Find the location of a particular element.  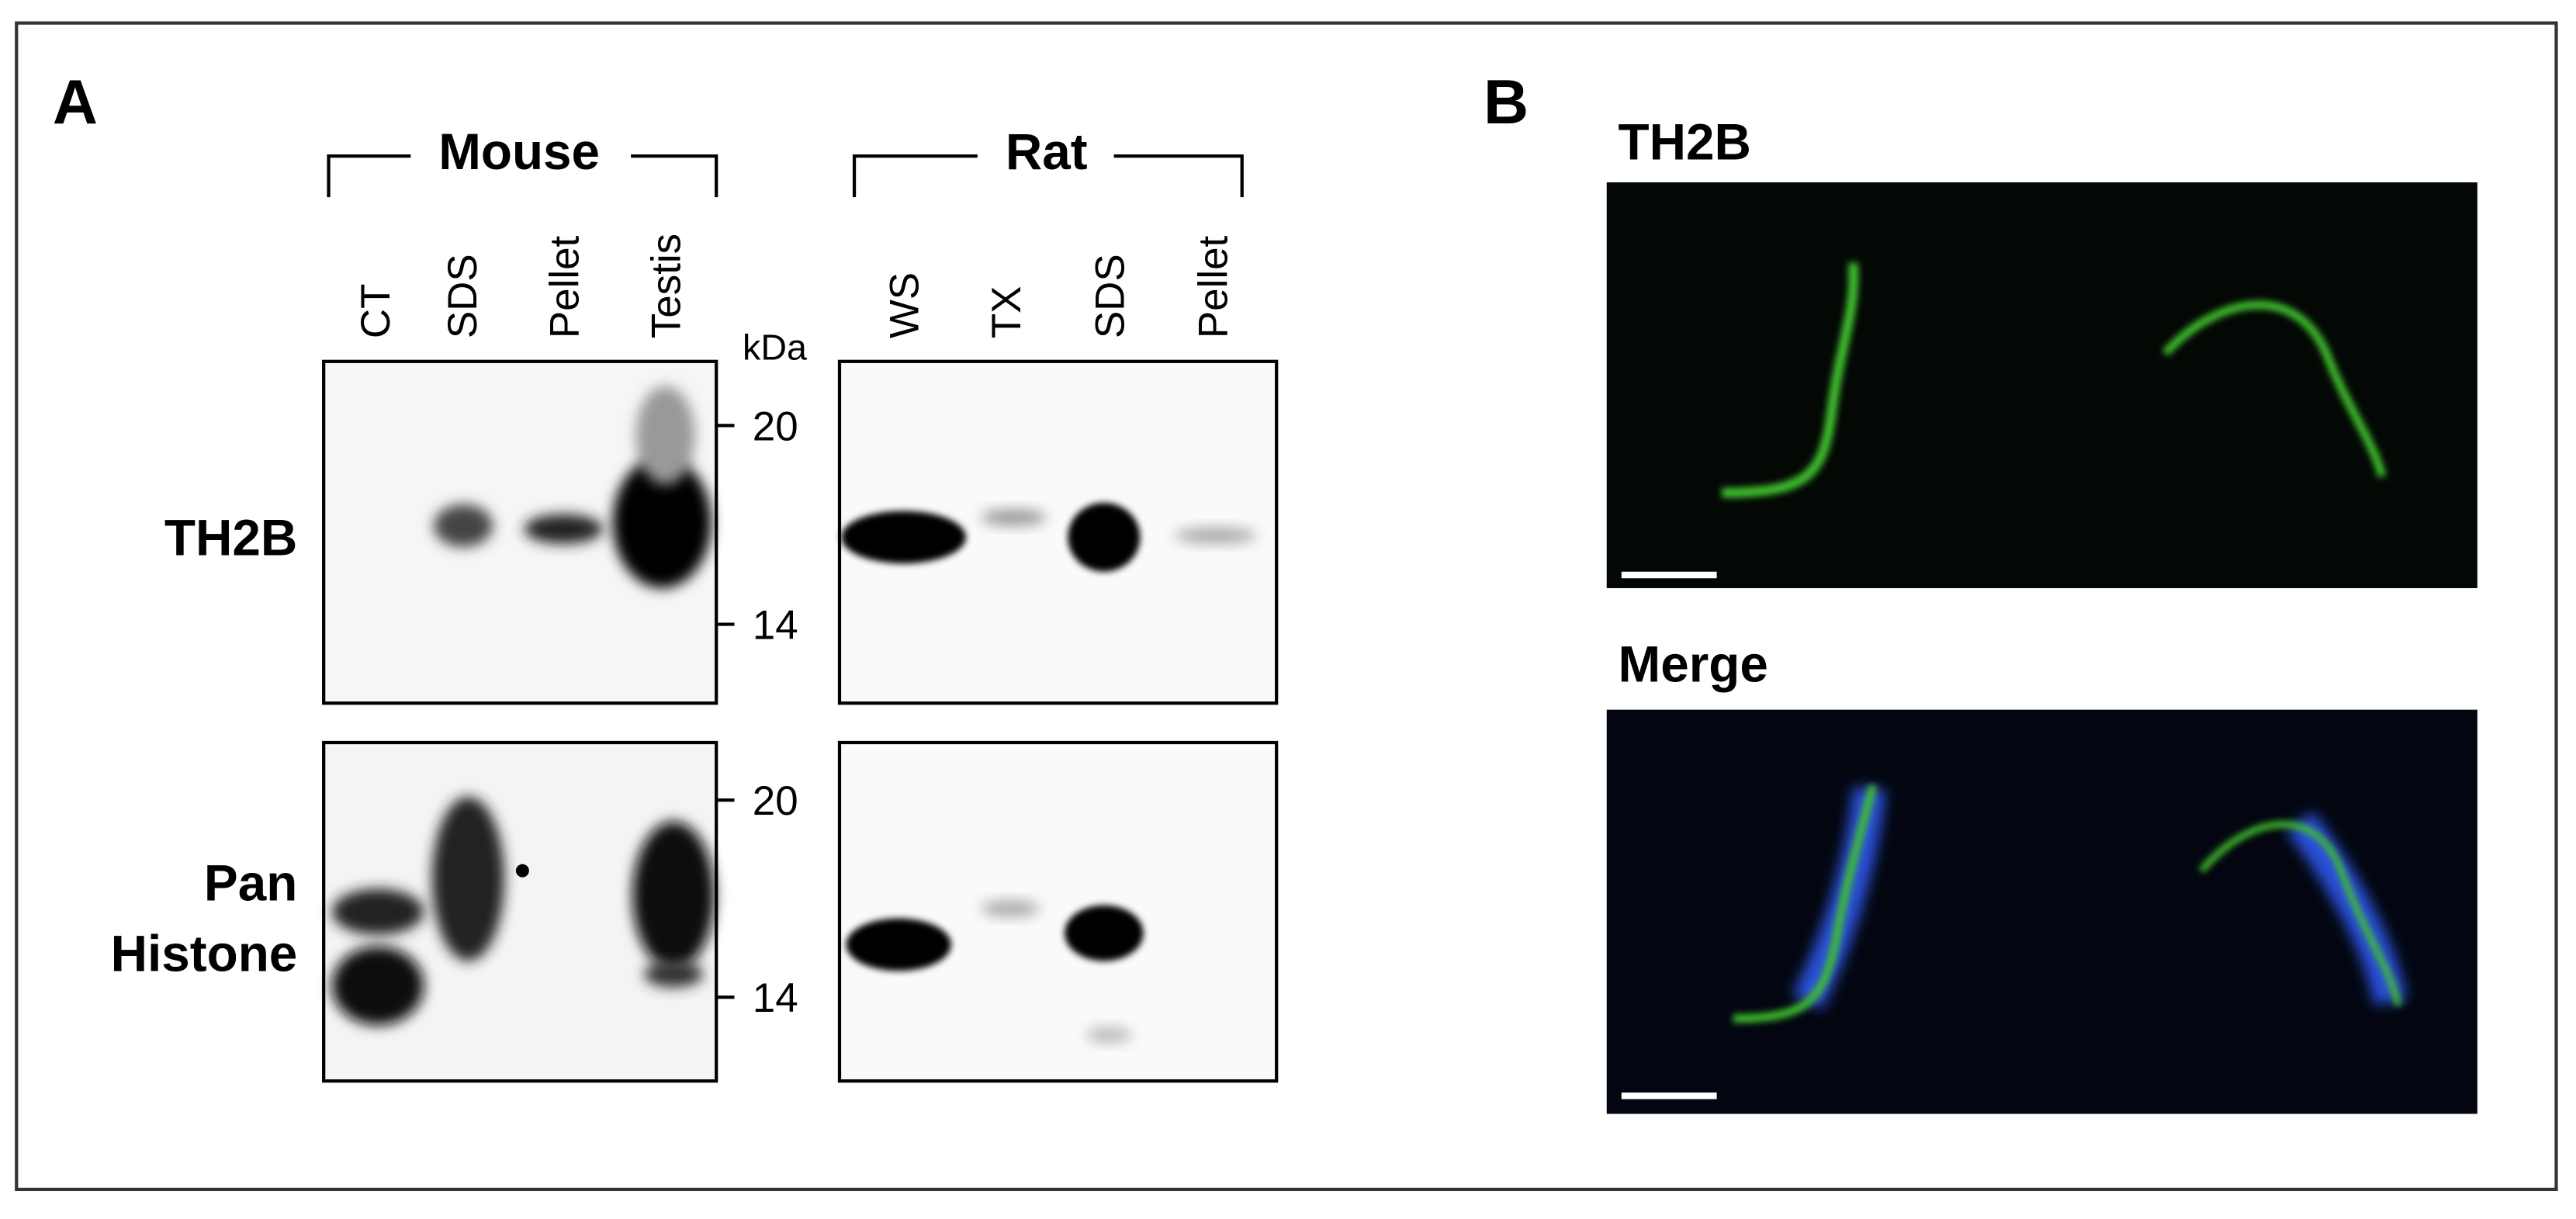

lane-label: CT is located at coordinates (376, 311).